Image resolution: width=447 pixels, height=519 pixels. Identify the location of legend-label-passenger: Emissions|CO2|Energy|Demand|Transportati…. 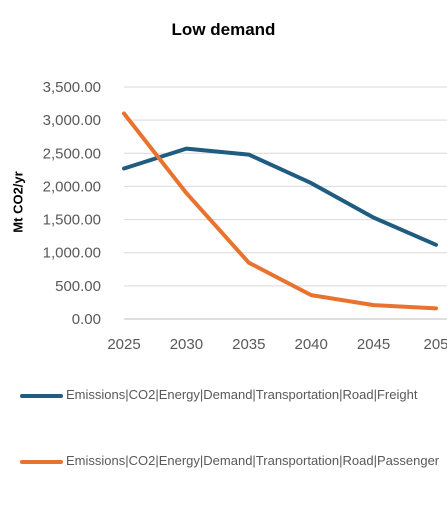
(253, 460).